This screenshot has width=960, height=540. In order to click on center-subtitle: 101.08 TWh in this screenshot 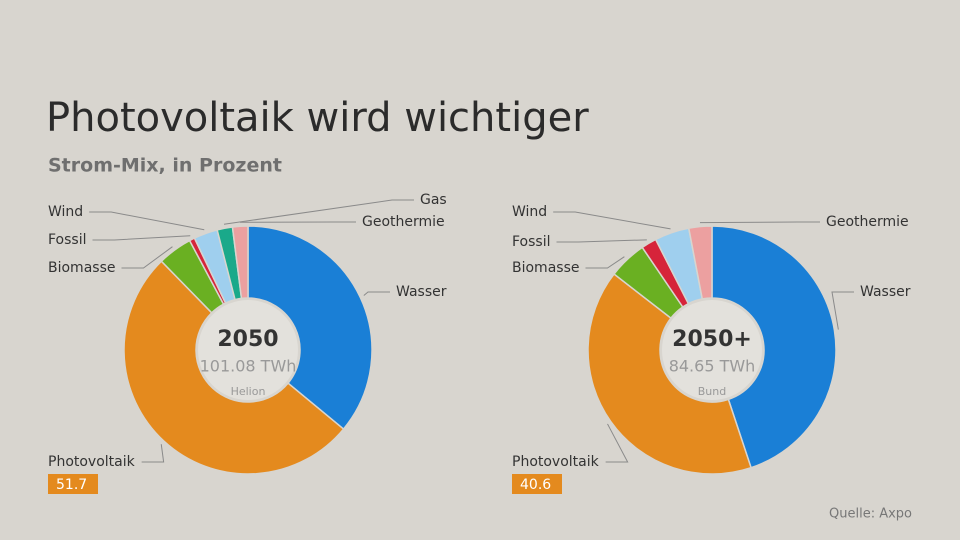, I will do `click(248, 366)`.